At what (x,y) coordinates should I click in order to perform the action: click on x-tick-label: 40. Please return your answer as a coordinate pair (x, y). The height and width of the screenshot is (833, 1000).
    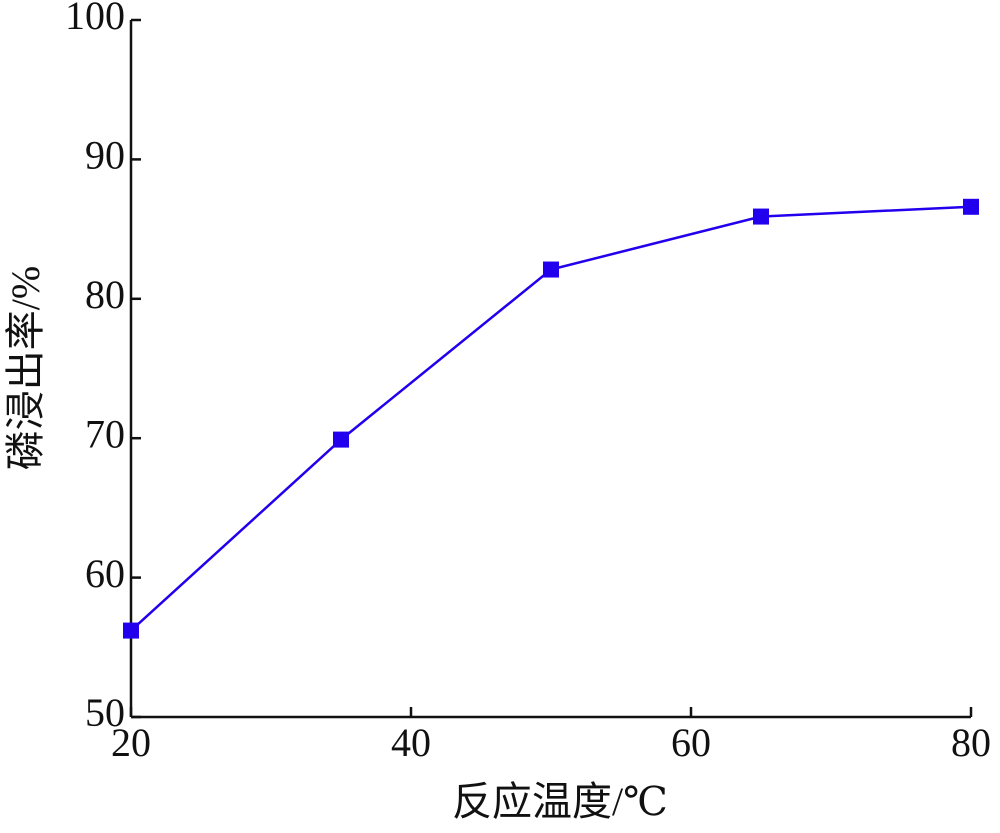
    Looking at the image, I should click on (411, 742).